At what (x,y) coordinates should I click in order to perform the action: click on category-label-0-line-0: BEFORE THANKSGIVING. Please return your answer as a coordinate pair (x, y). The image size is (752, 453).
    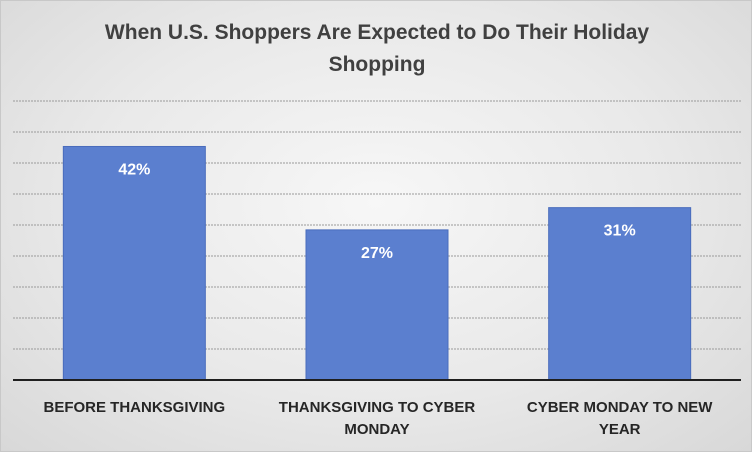
    Looking at the image, I should click on (134, 407).